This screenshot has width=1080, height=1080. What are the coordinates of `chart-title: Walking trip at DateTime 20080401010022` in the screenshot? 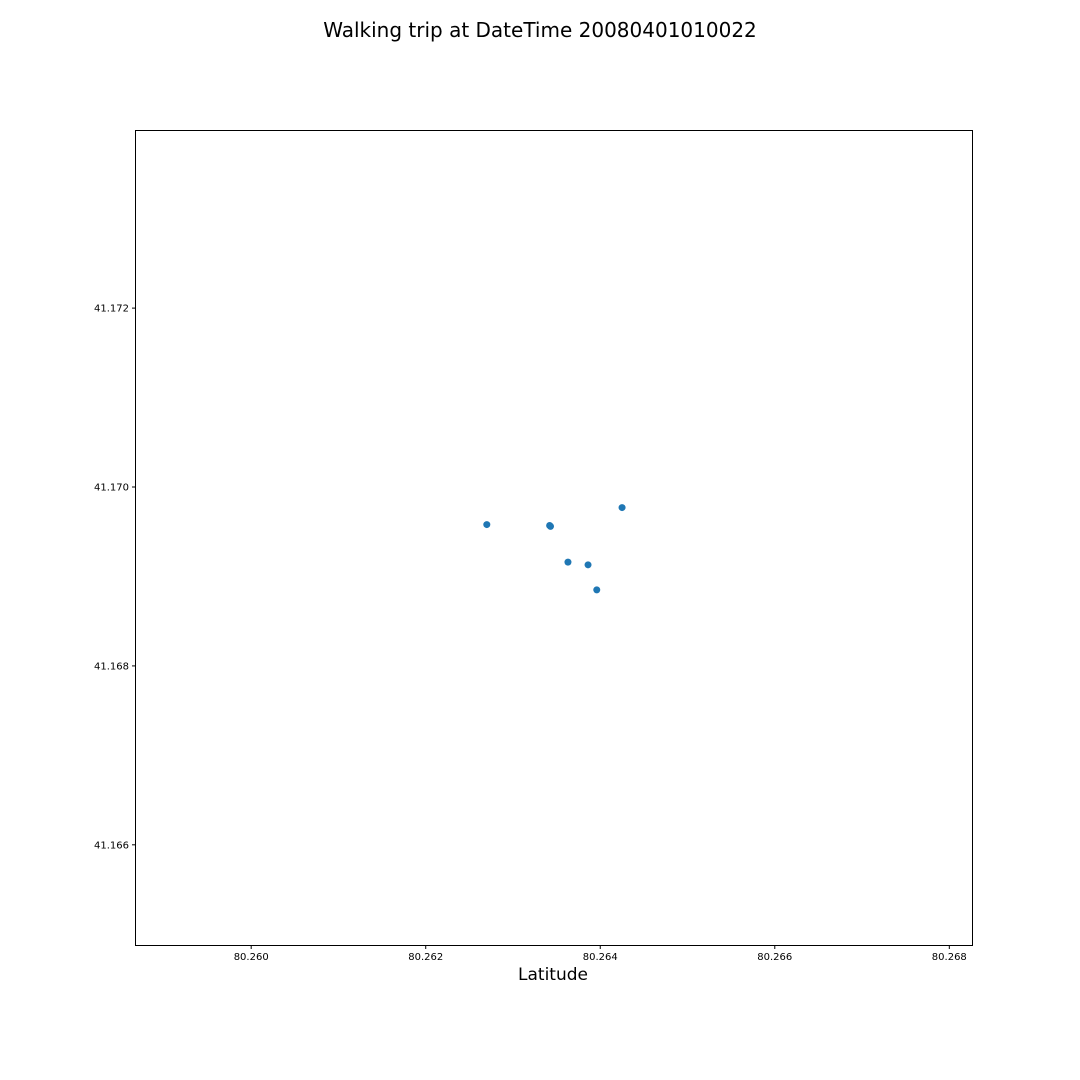 It's located at (540, 30).